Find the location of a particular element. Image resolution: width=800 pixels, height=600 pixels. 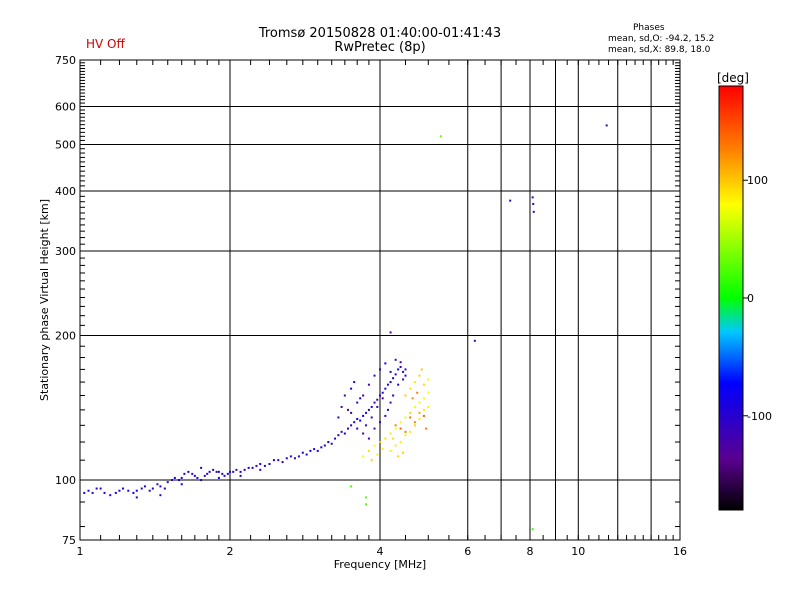

y-tick-label: 600 is located at coordinates (65, 107).